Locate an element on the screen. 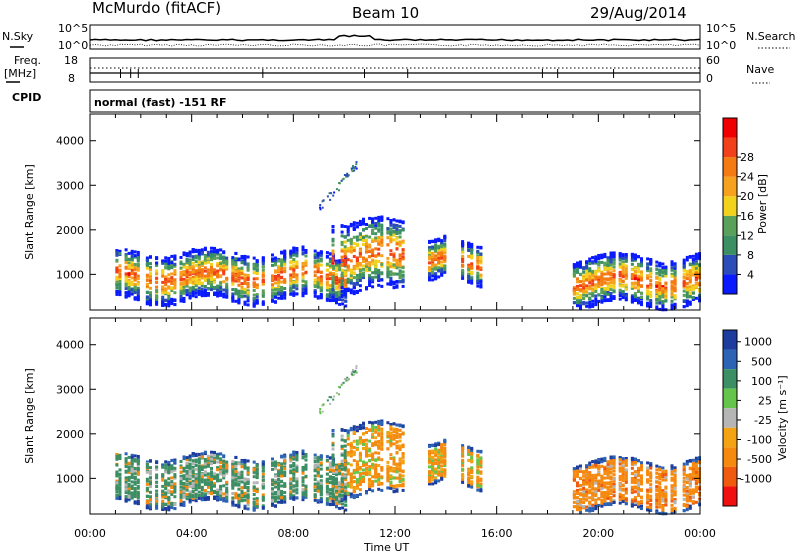  colorbar-cell is located at coordinates (730, 264).